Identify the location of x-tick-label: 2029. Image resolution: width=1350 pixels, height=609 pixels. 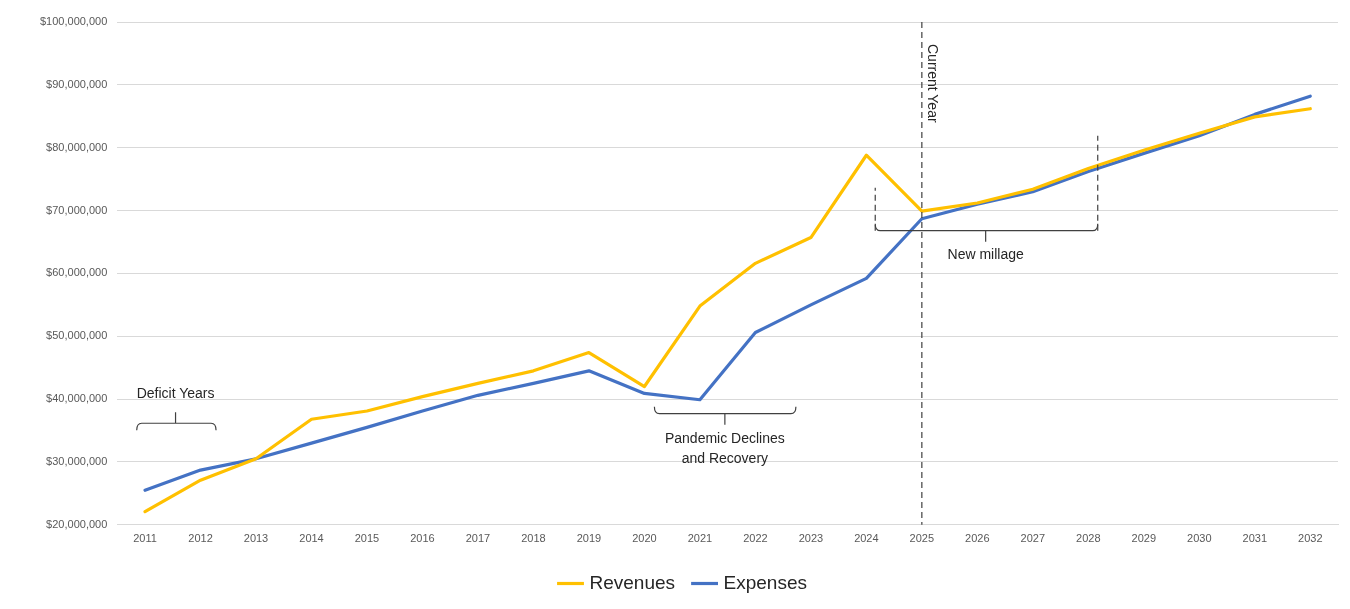
(1144, 538).